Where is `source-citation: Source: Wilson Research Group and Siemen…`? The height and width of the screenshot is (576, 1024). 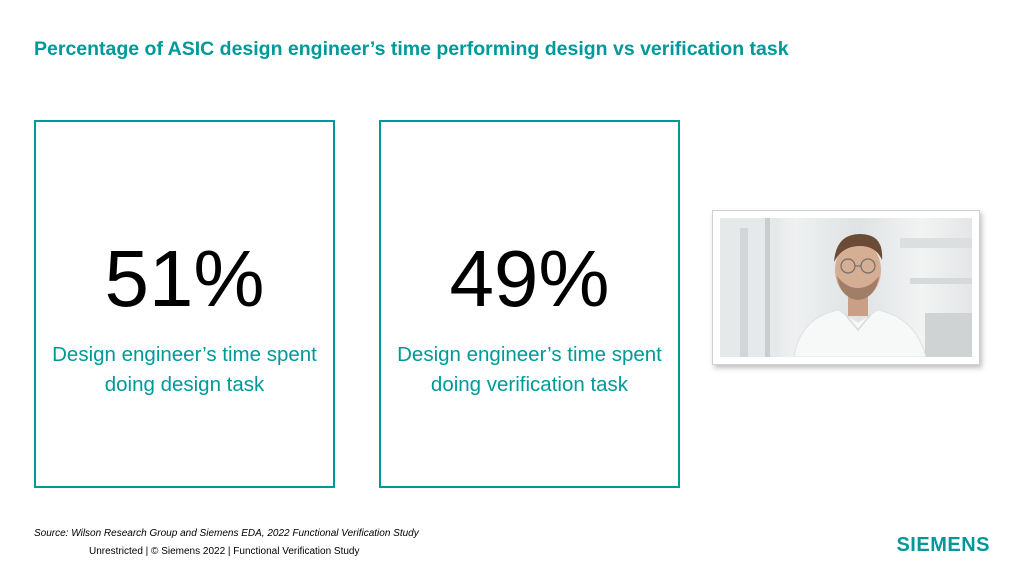 source-citation: Source: Wilson Research Group and Siemen… is located at coordinates (226, 533).